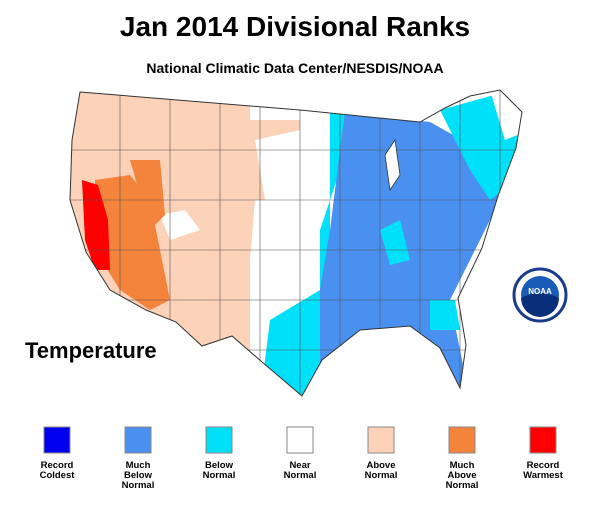 The height and width of the screenshot is (509, 591). Describe the element at coordinates (58, 475) in the screenshot. I see `legend-label: Coldest` at that location.